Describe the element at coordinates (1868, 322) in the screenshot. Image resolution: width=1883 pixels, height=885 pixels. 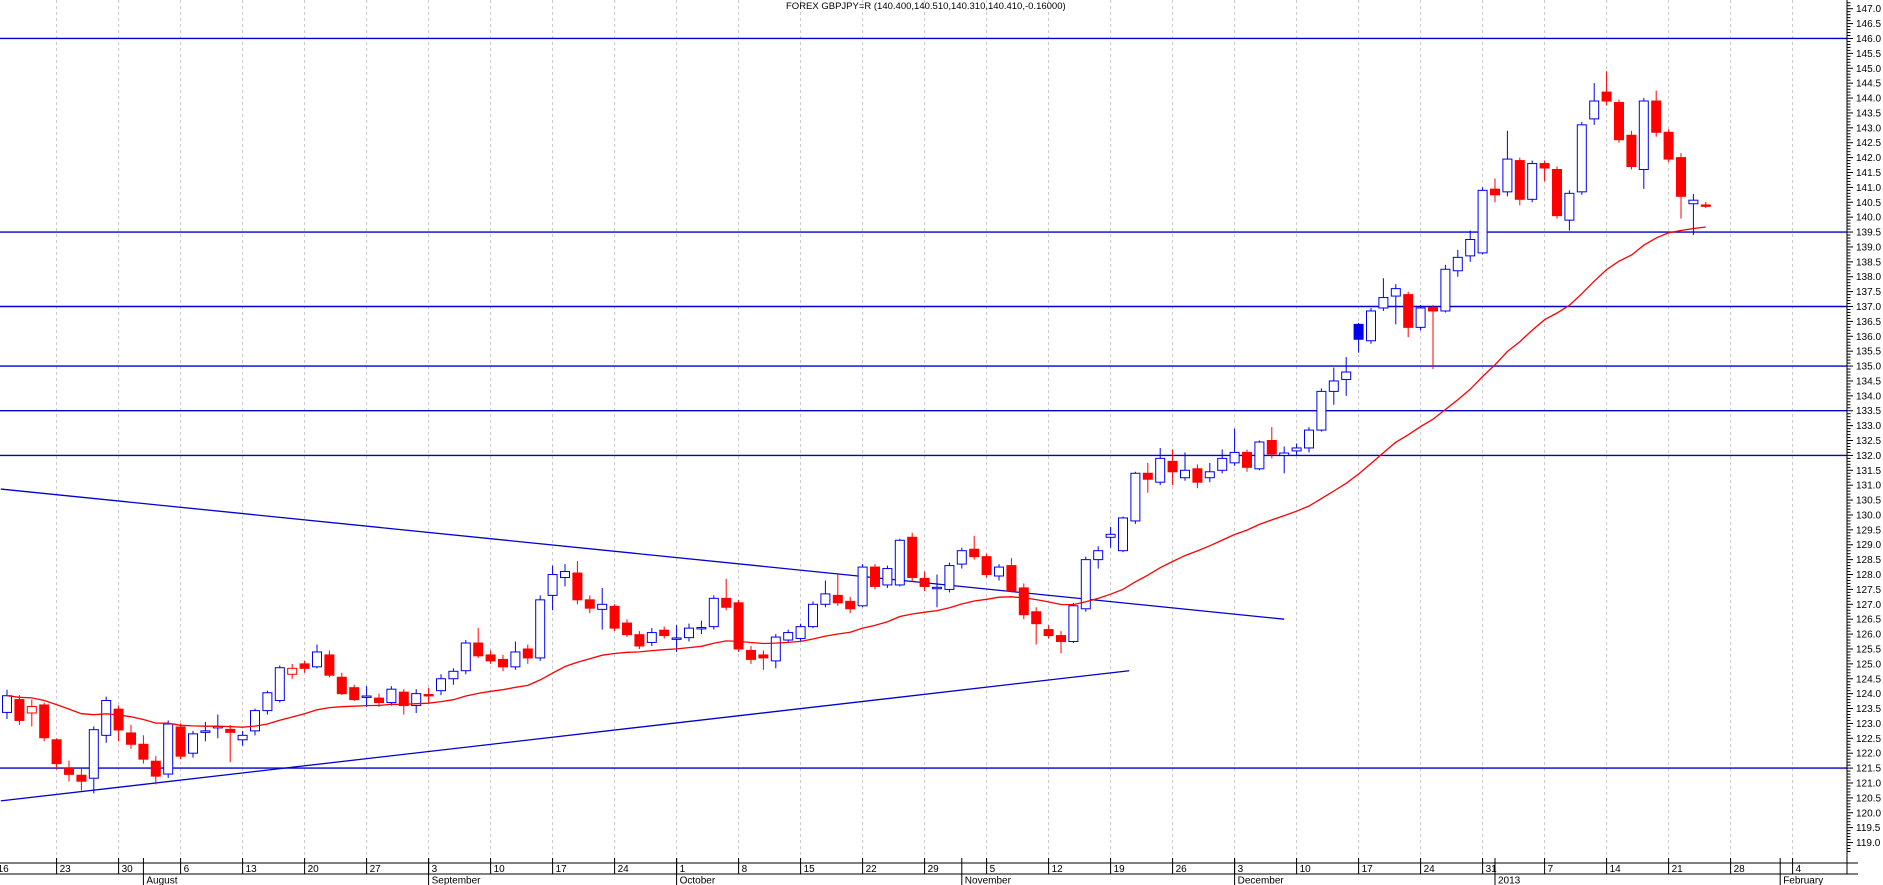
I see `y-axis-label: 136.5` at that location.